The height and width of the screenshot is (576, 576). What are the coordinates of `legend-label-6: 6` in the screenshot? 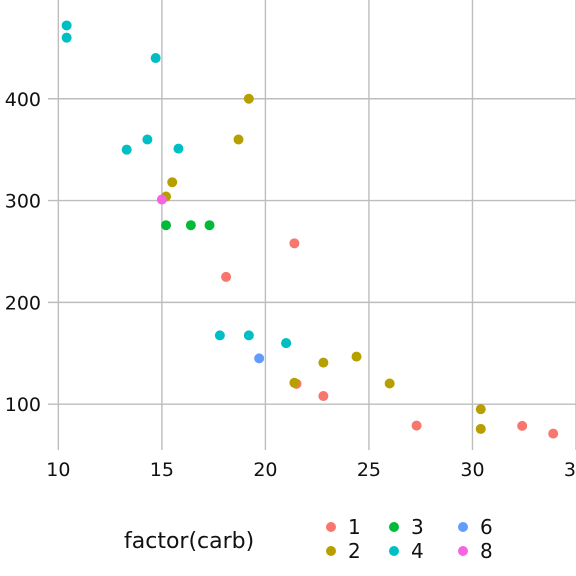 It's located at (486, 527).